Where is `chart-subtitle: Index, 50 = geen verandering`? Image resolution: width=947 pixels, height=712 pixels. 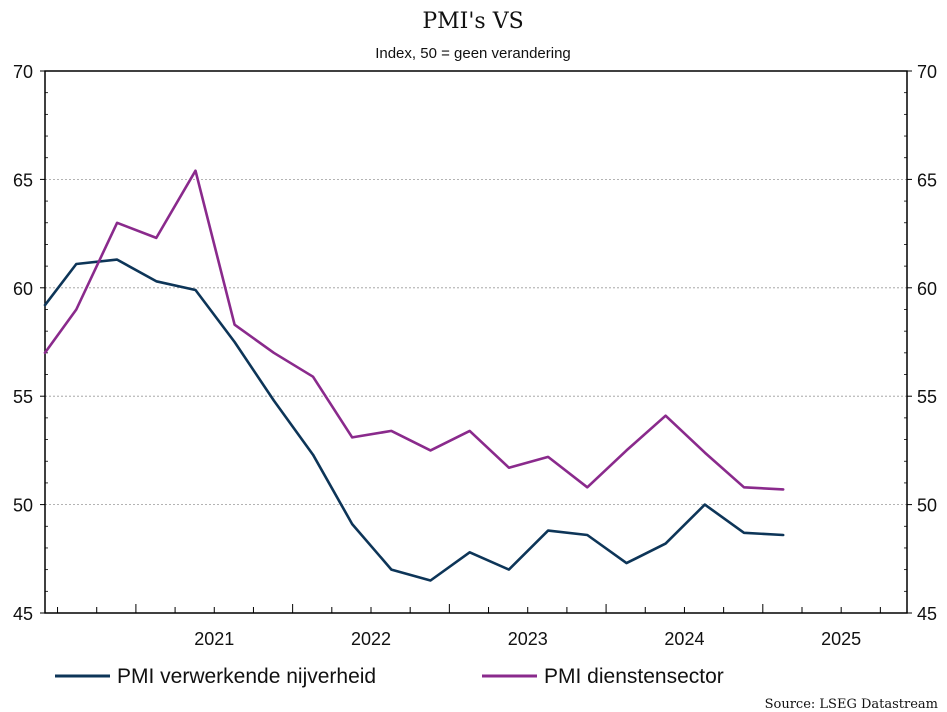 chart-subtitle: Index, 50 = geen verandering is located at coordinates (473, 53).